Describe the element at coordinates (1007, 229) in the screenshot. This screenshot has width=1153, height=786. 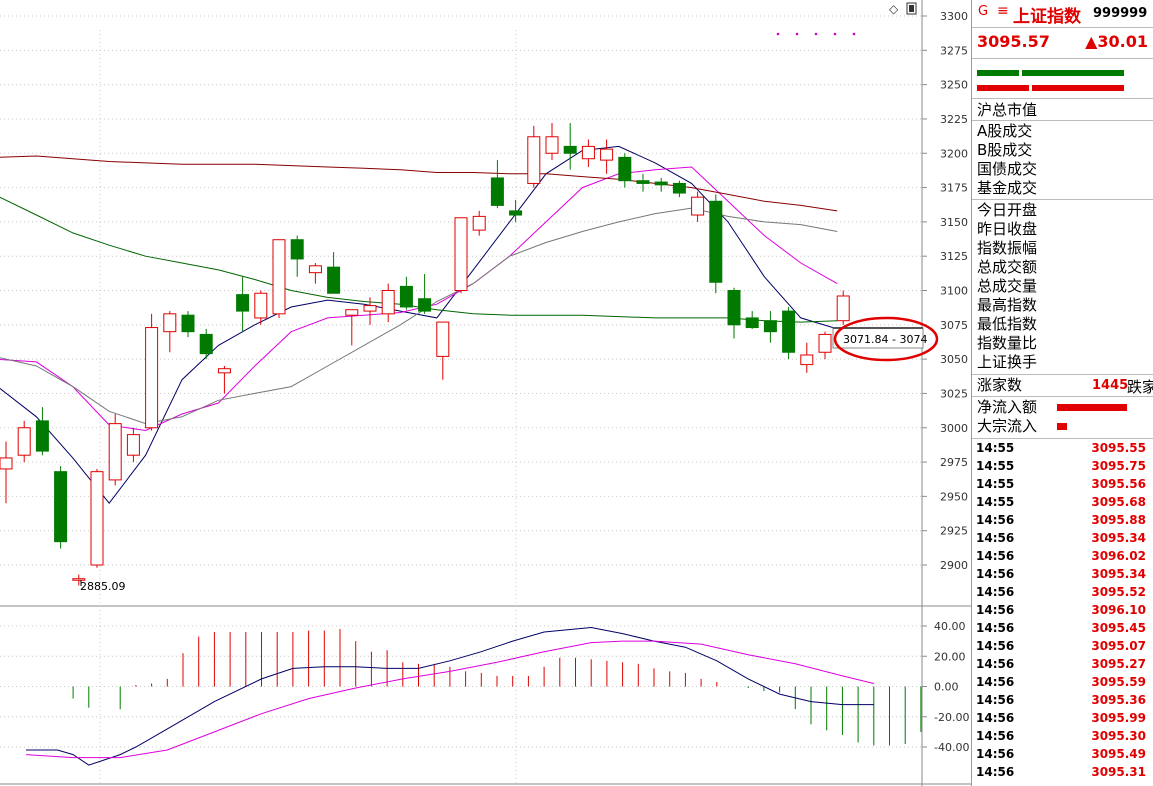
I see `label-prev-close: 昨日收盘` at that location.